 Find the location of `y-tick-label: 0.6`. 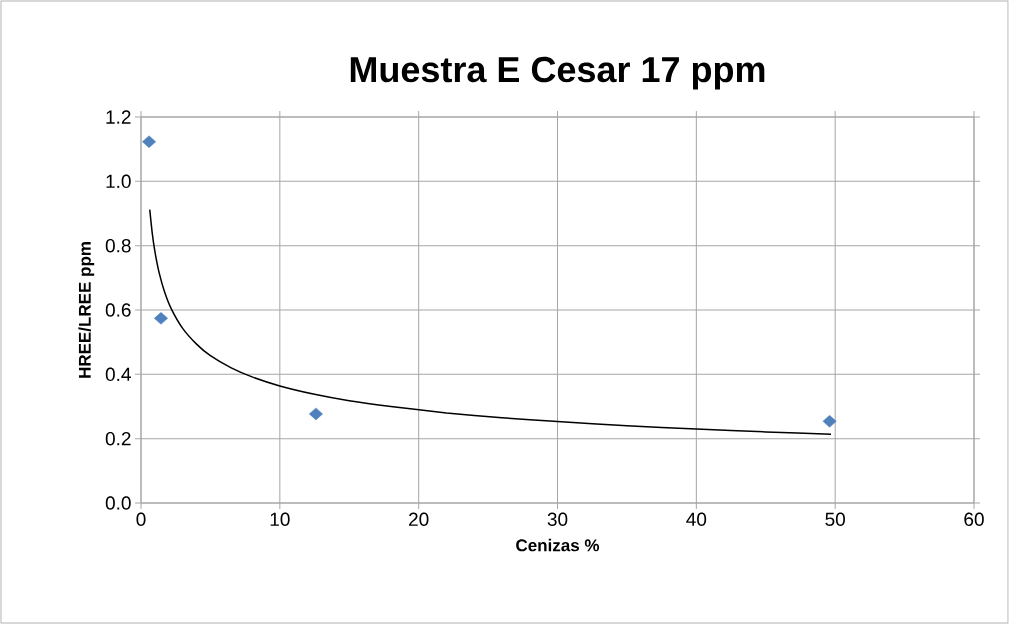

y-tick-label: 0.6 is located at coordinates (118, 310).